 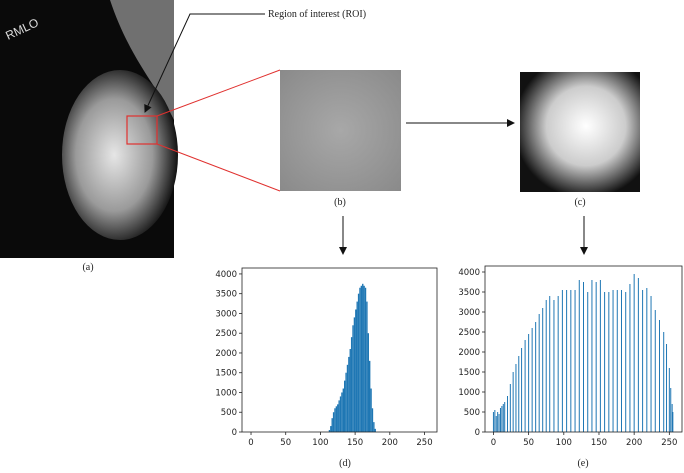 What do you see at coordinates (142, 130) in the screenshot?
I see `roi-box` at bounding box center [142, 130].